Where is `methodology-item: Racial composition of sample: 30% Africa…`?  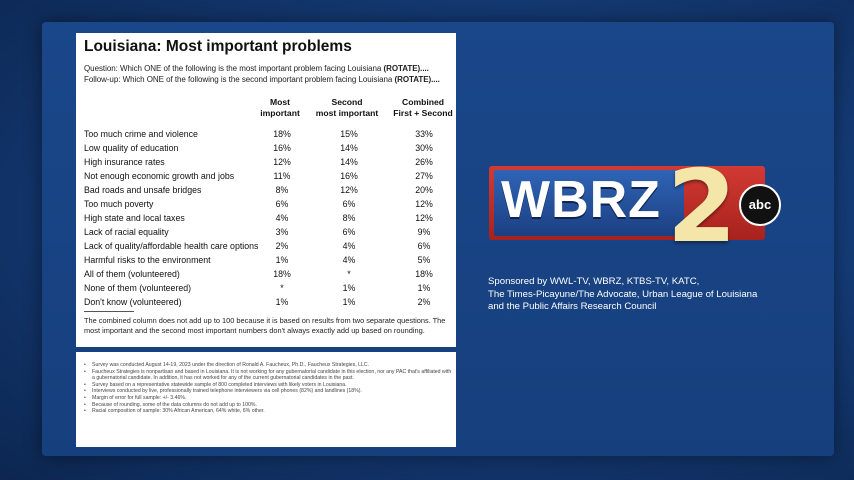 methodology-item: Racial composition of sample: 30% Africa… is located at coordinates (268, 411).